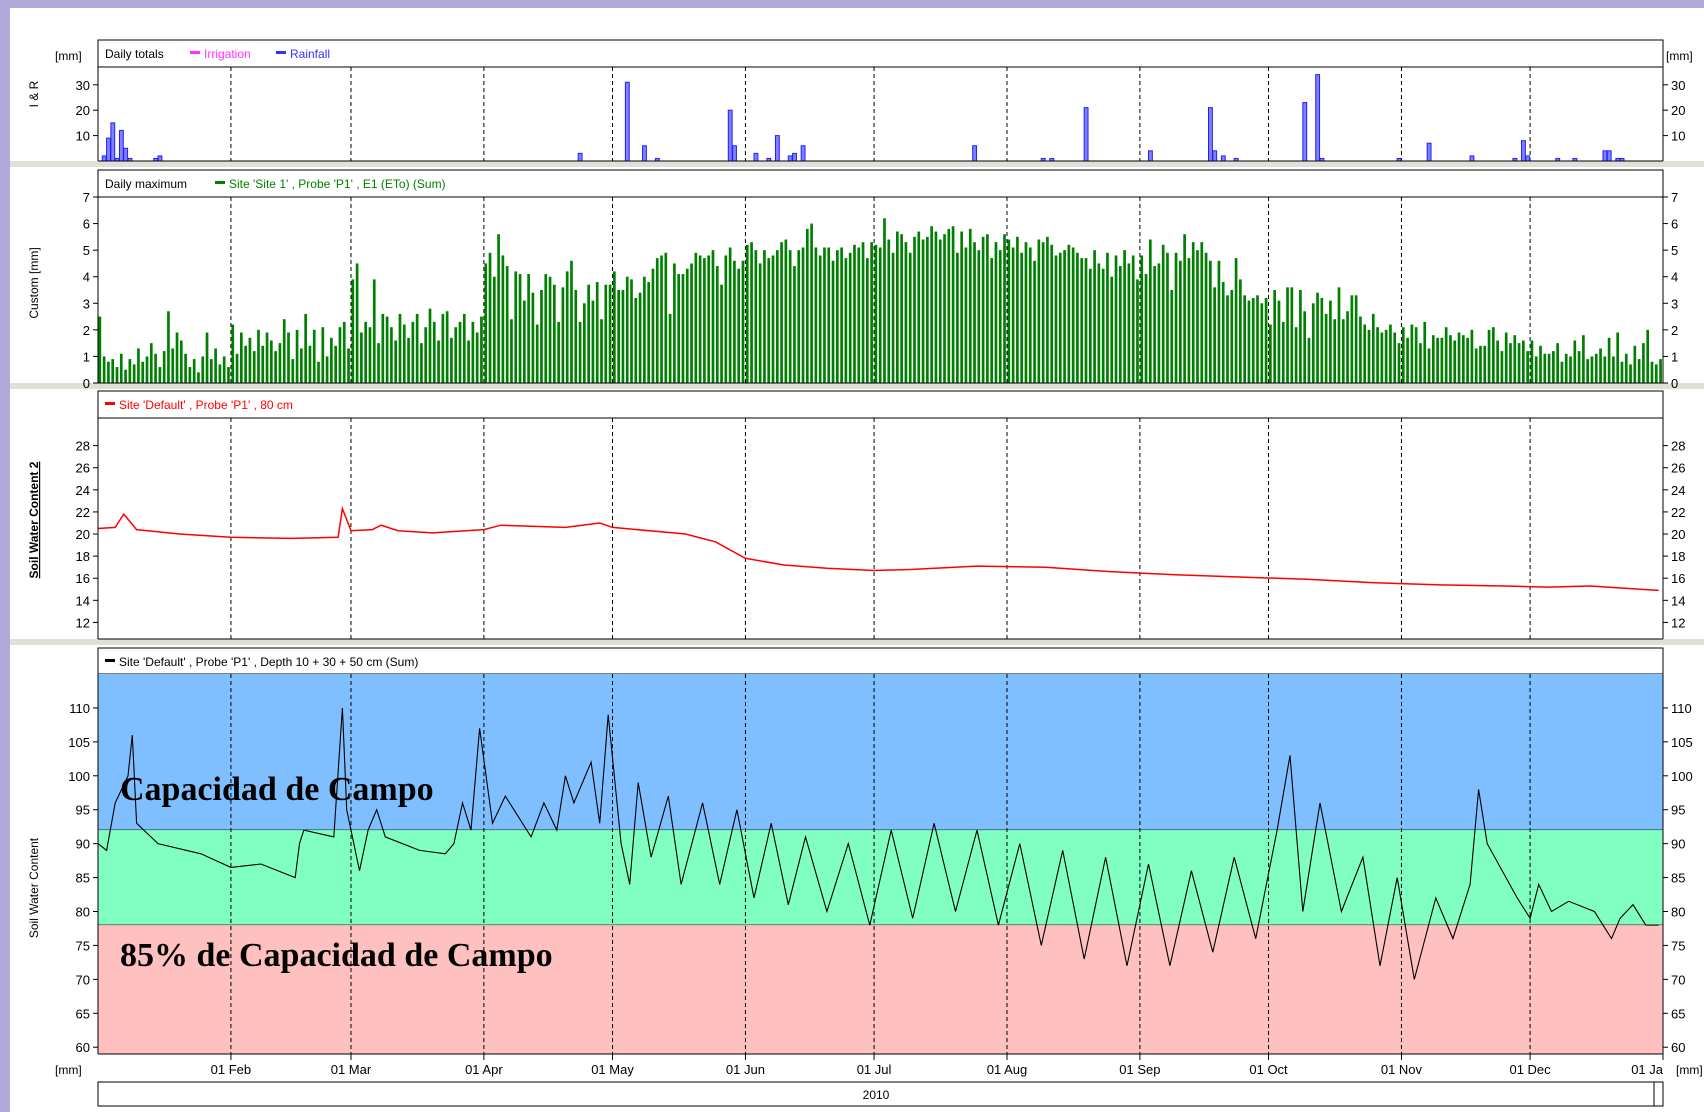  What do you see at coordinates (1678, 136) in the screenshot?
I see `y-tick-label: 10` at bounding box center [1678, 136].